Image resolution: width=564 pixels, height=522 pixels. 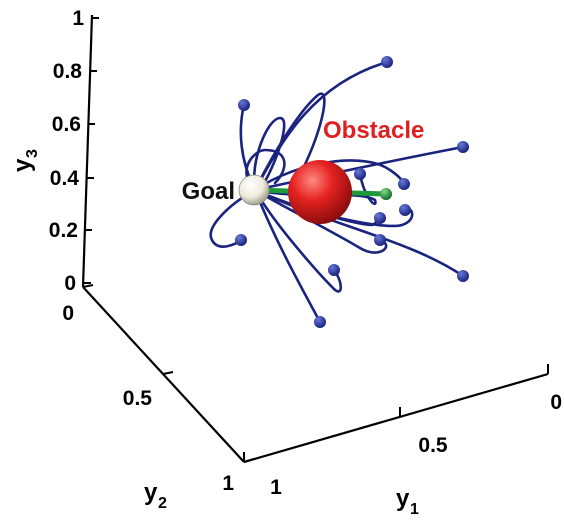 I want to click on y3-axis-title: y 3, so click(x=25, y=160).